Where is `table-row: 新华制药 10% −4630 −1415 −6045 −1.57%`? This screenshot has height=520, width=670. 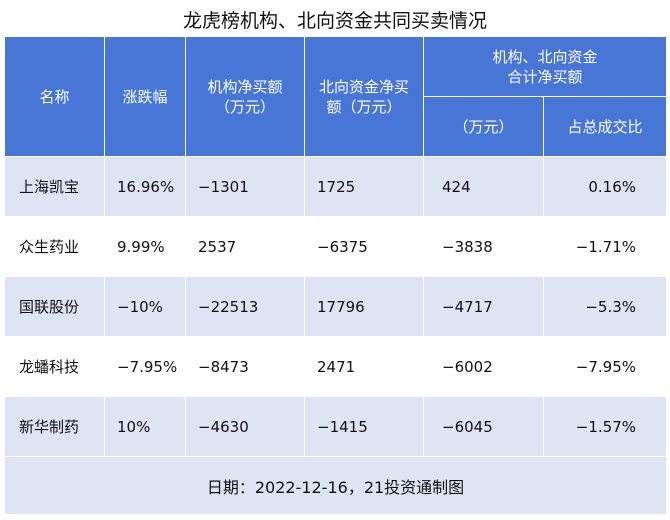 table-row: 新华制药 10% −4630 −1415 −6045 −1.57% is located at coordinates (336, 426).